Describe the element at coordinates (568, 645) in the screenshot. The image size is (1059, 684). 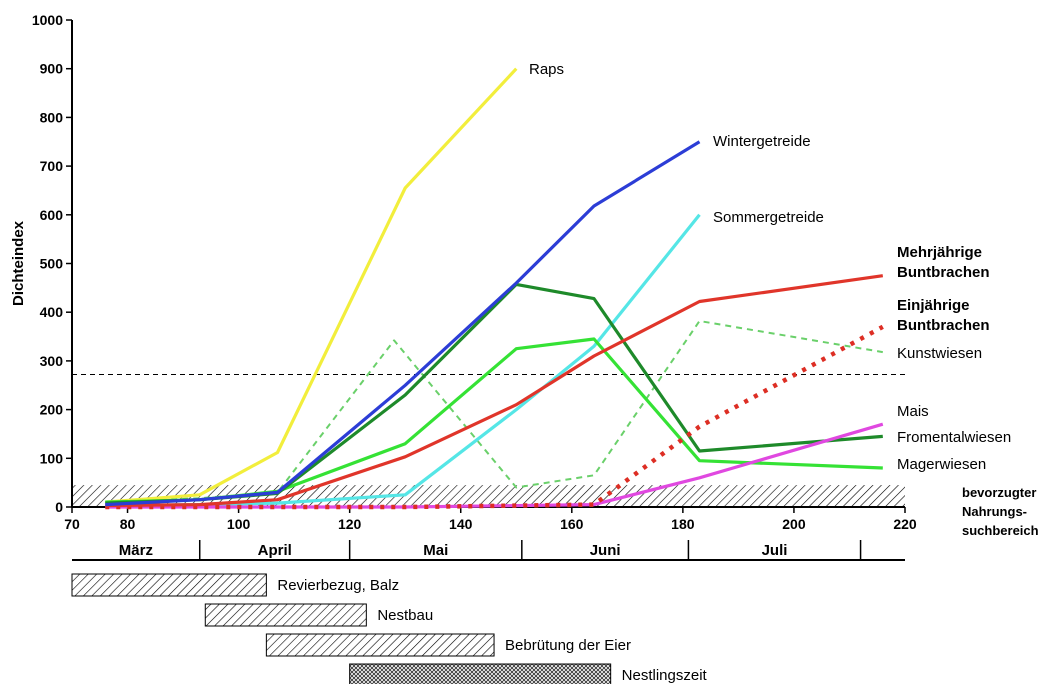
I see `phase-label-bebrutung-der-eier: Bebrütung der Eier` at that location.